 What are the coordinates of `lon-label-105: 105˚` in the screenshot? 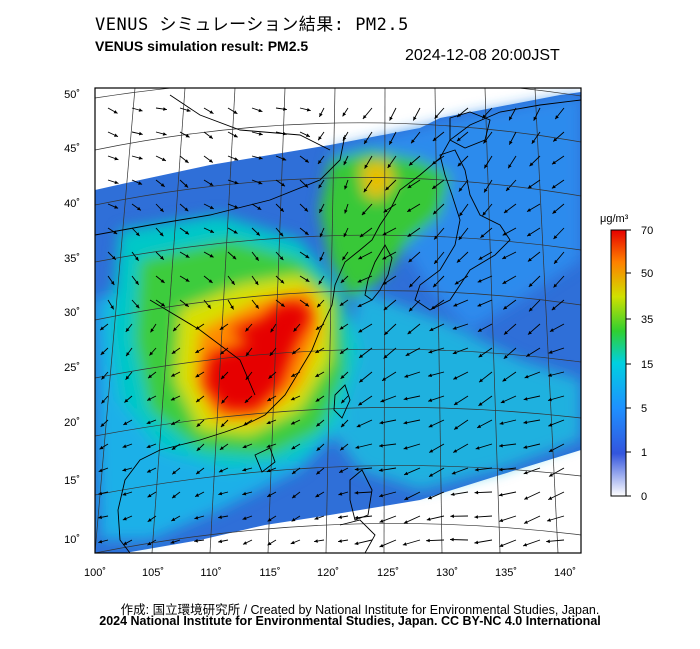 It's located at (153, 573).